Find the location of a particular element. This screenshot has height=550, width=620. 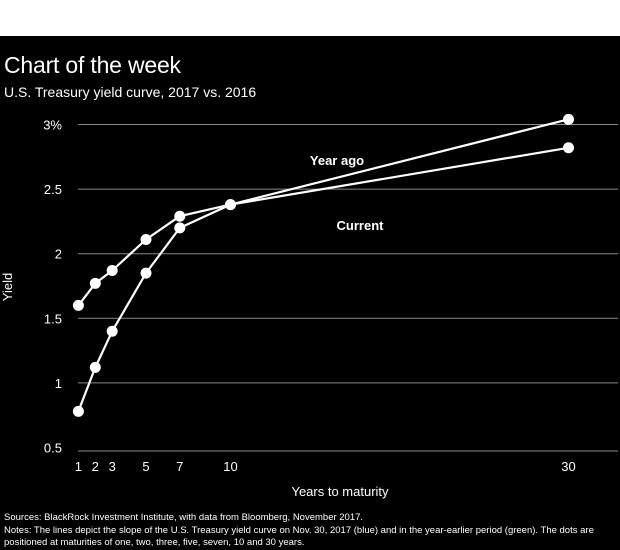

x-tick-label: 3 is located at coordinates (112, 466).